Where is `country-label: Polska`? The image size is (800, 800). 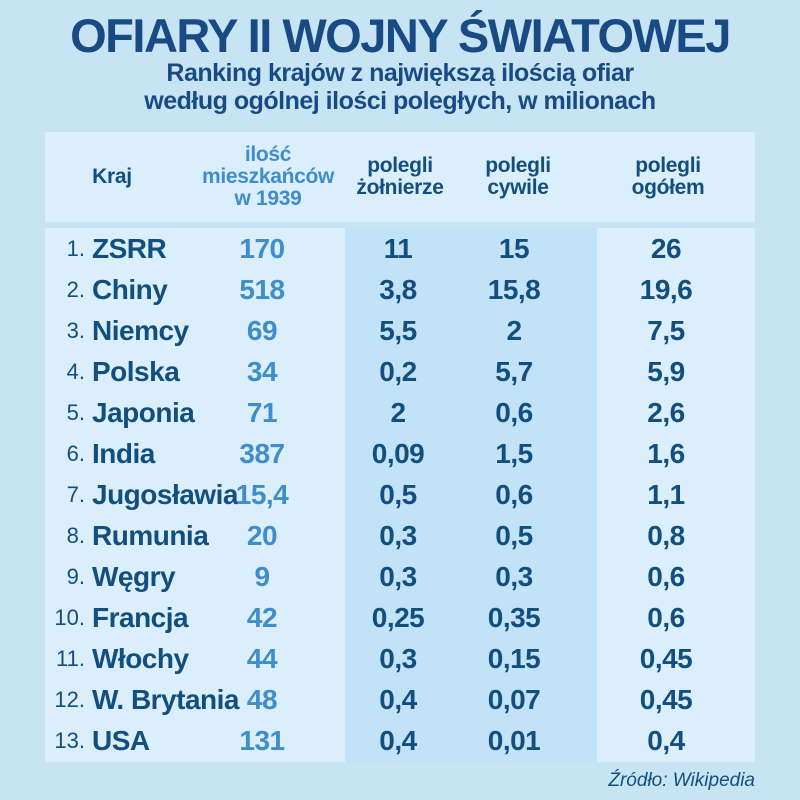 country-label: Polska is located at coordinates (136, 371).